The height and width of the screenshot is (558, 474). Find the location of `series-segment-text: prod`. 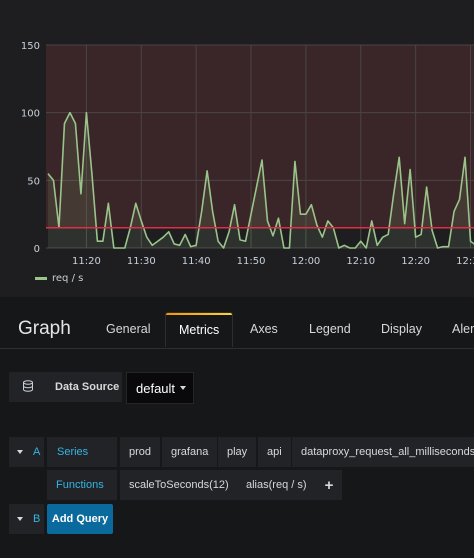

series-segment-text: prod is located at coordinates (140, 452).